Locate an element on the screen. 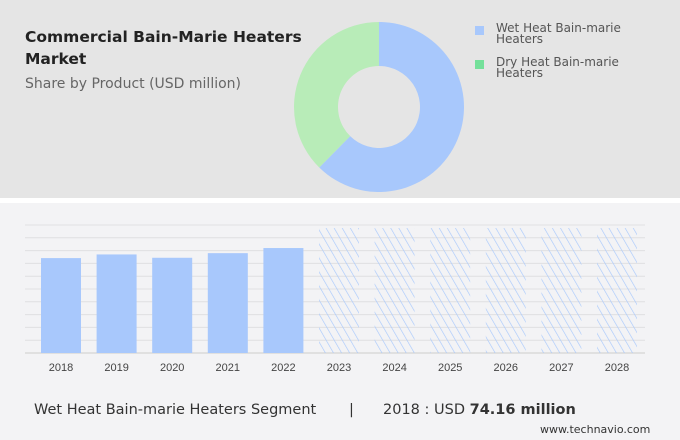  legend-label: Dry Heat Bain-marie Heaters is located at coordinates (557, 67).